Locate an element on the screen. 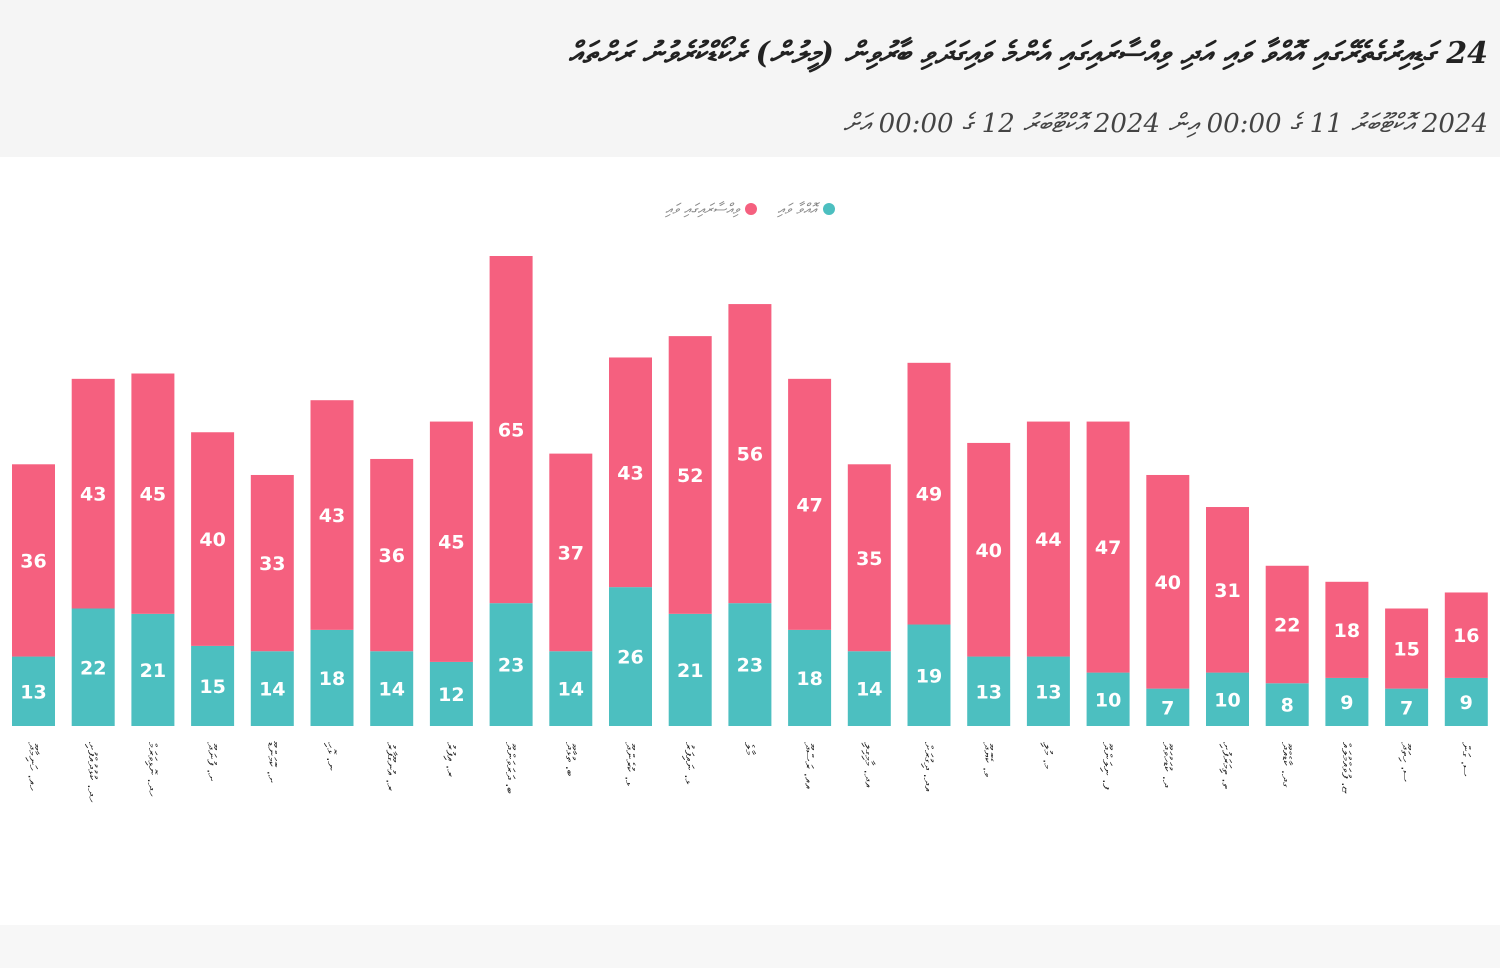 Image resolution: width=1500 pixels, height=968 pixels. data-label-gust: 56 is located at coordinates (750, 455).